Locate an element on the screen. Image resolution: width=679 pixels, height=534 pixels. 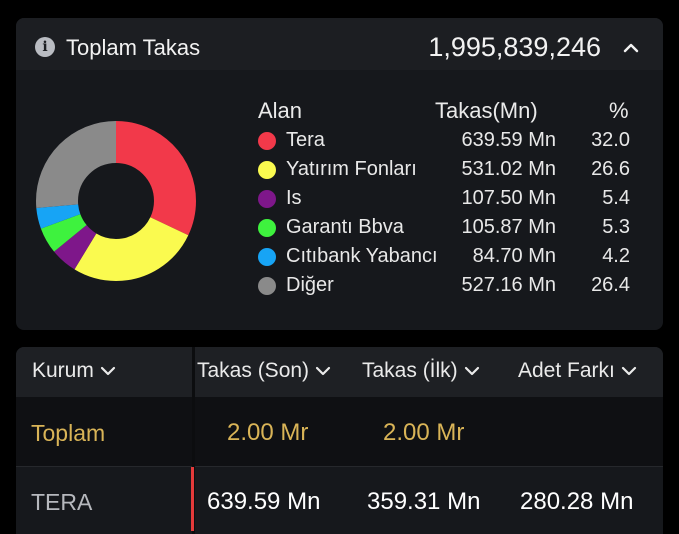
legend-item: Garantı Bbva 105.87 Mn 5.3 is located at coordinates (456, 230).